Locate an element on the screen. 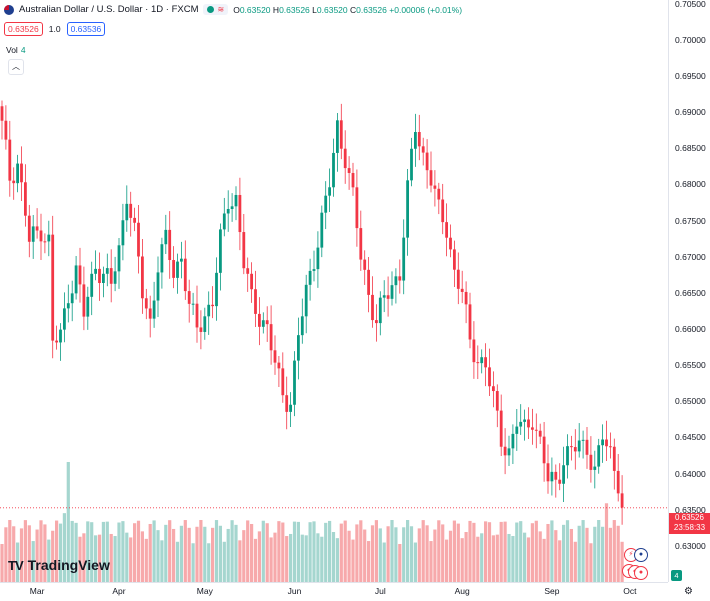 The image size is (710, 601). time-axis: Mar Apr May Jun Jul Aug Sep Oct is located at coordinates (334, 591).